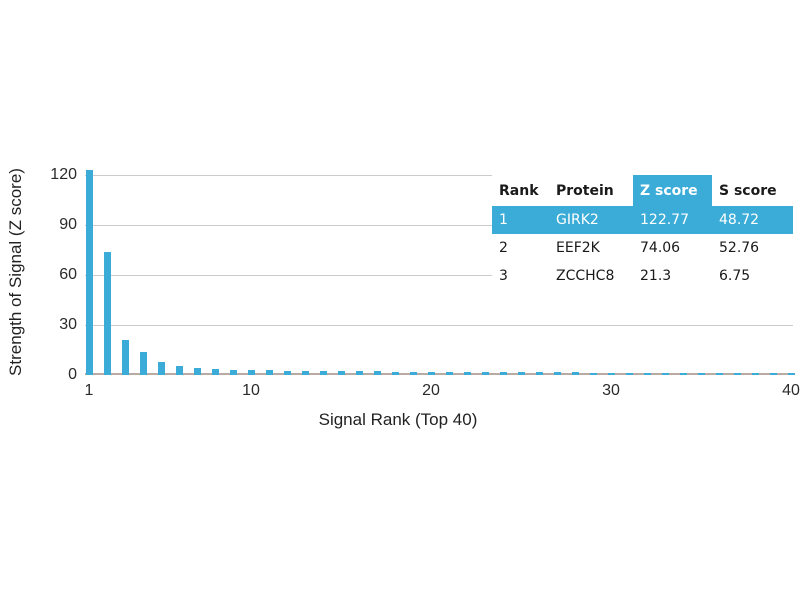 This screenshot has height=600, width=800. What do you see at coordinates (439, 374) in the screenshot?
I see `x-axis-line` at bounding box center [439, 374].